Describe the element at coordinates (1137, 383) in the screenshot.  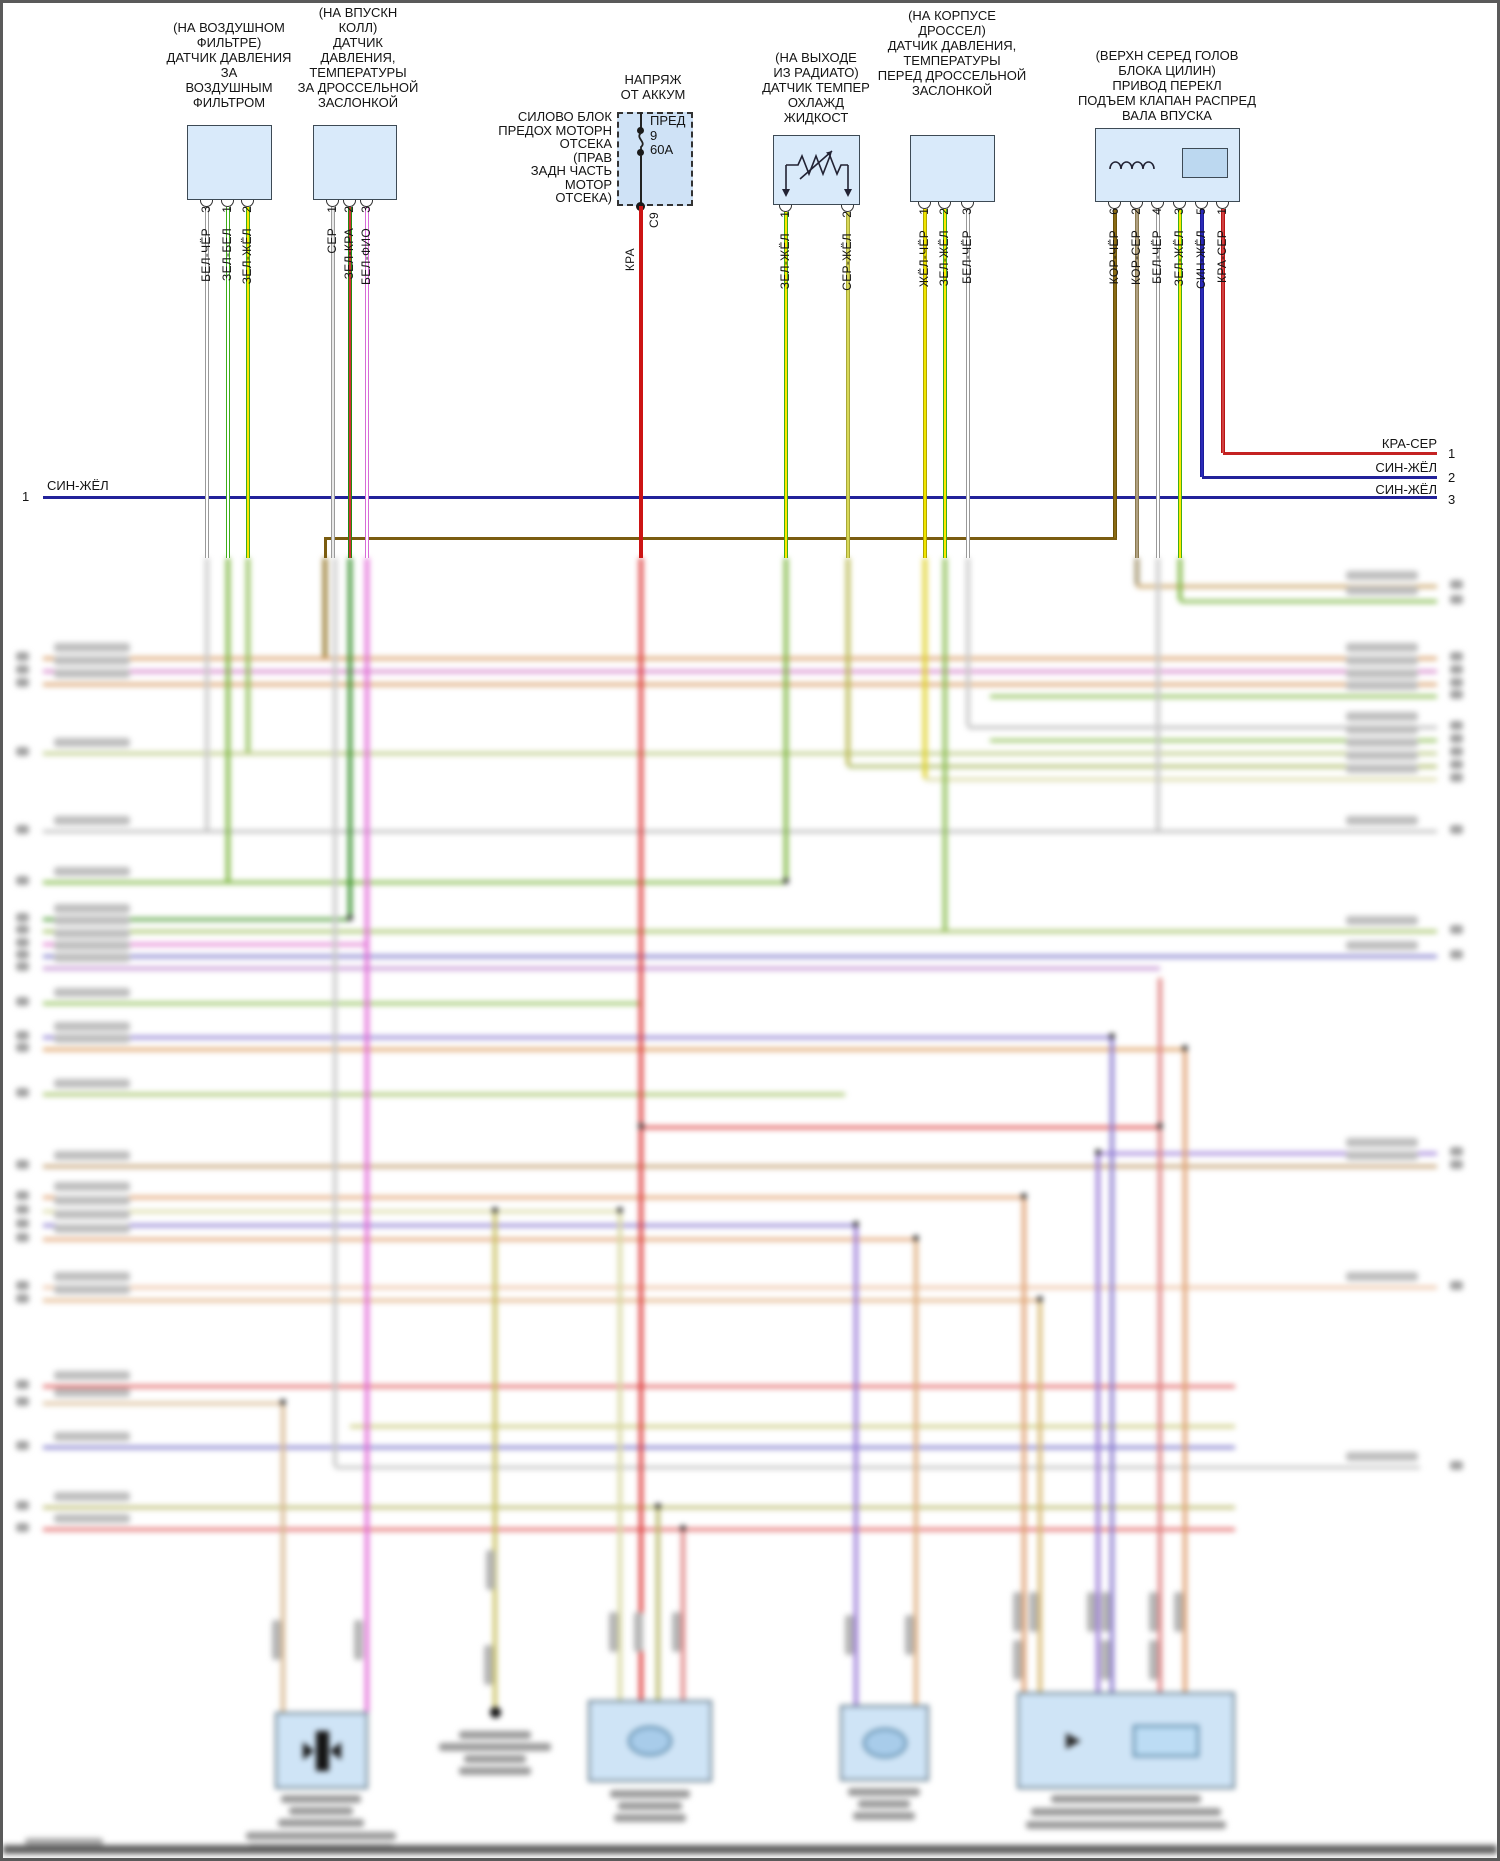
I see `pin-wire-КОР-СЕР` at that location.